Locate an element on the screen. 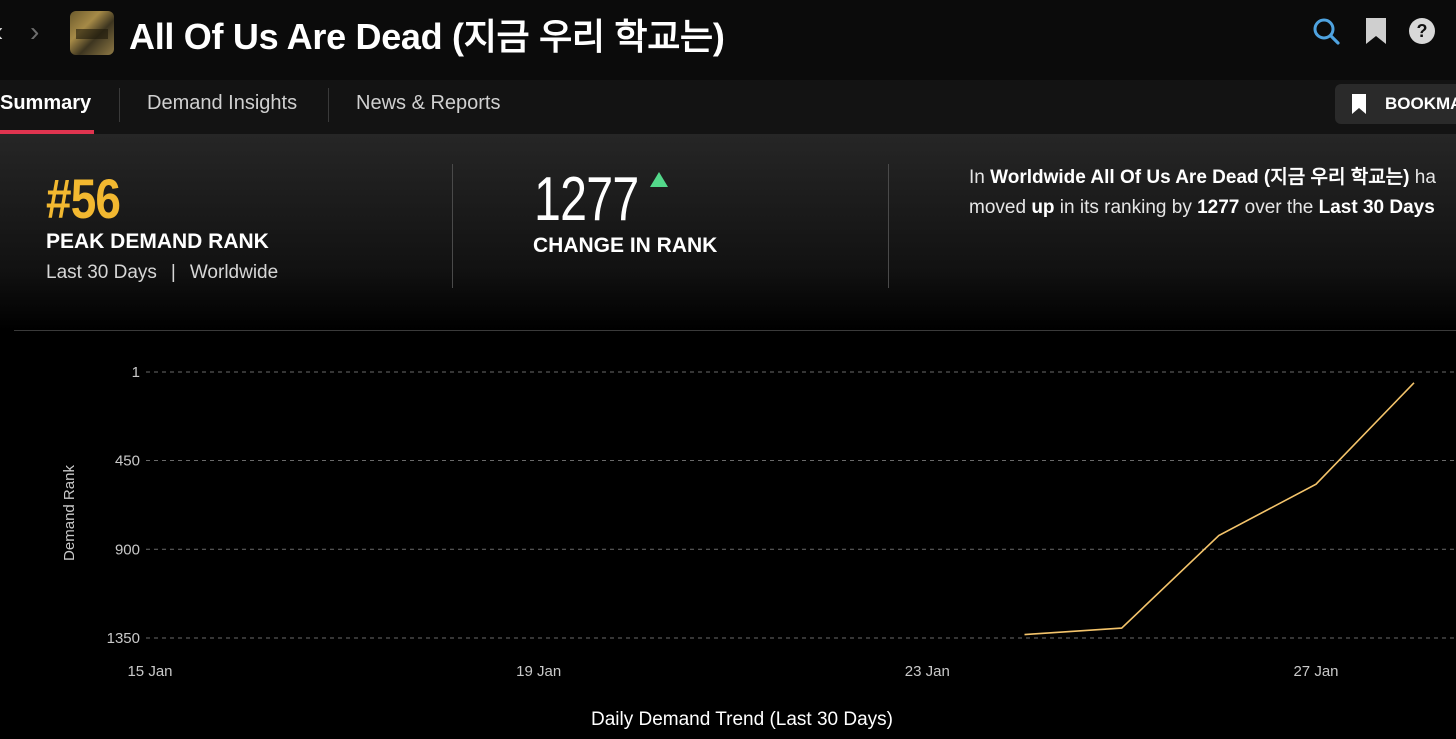 This screenshot has width=1456, height=739. y-axis-title: Demand Rank is located at coordinates (69, 513).